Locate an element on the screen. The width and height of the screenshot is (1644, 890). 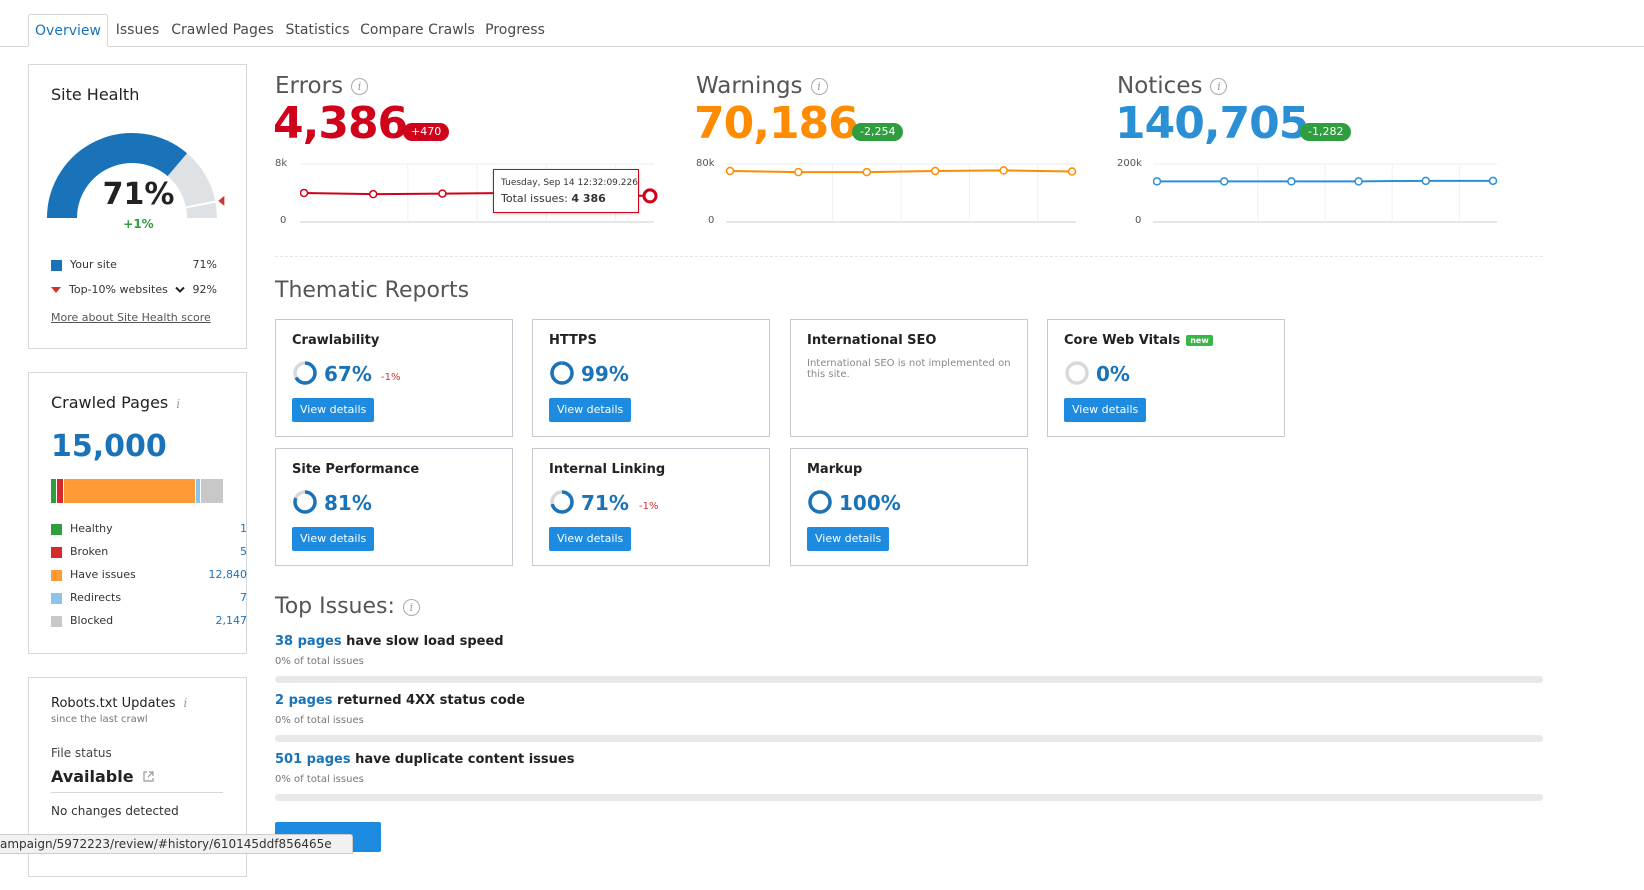
site-health-title: Site Health is located at coordinates (95, 94).